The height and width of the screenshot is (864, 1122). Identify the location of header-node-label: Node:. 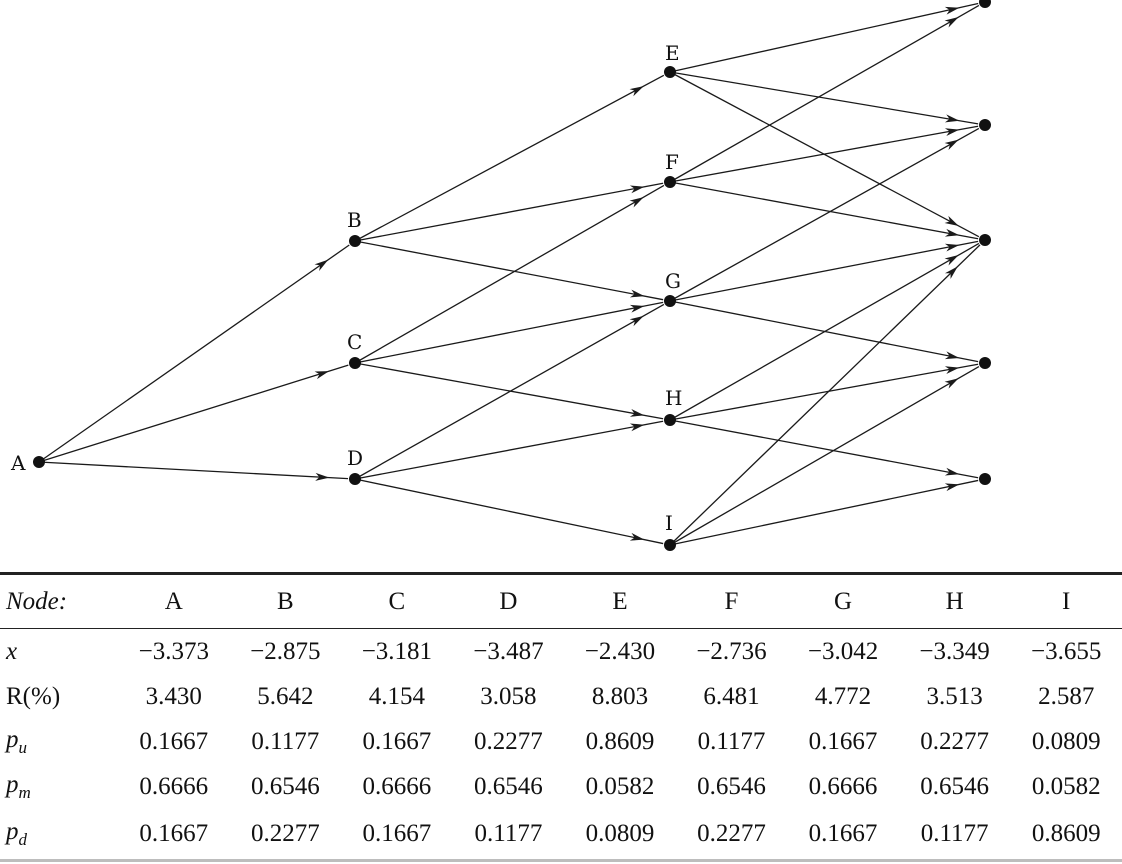
(59, 600).